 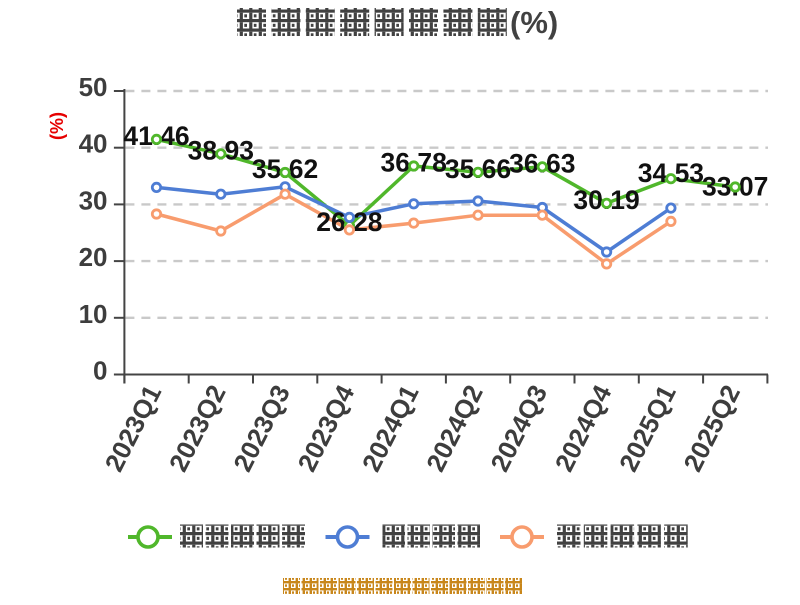 I want to click on svg-text: 2023Q4, so click(x=326, y=428).